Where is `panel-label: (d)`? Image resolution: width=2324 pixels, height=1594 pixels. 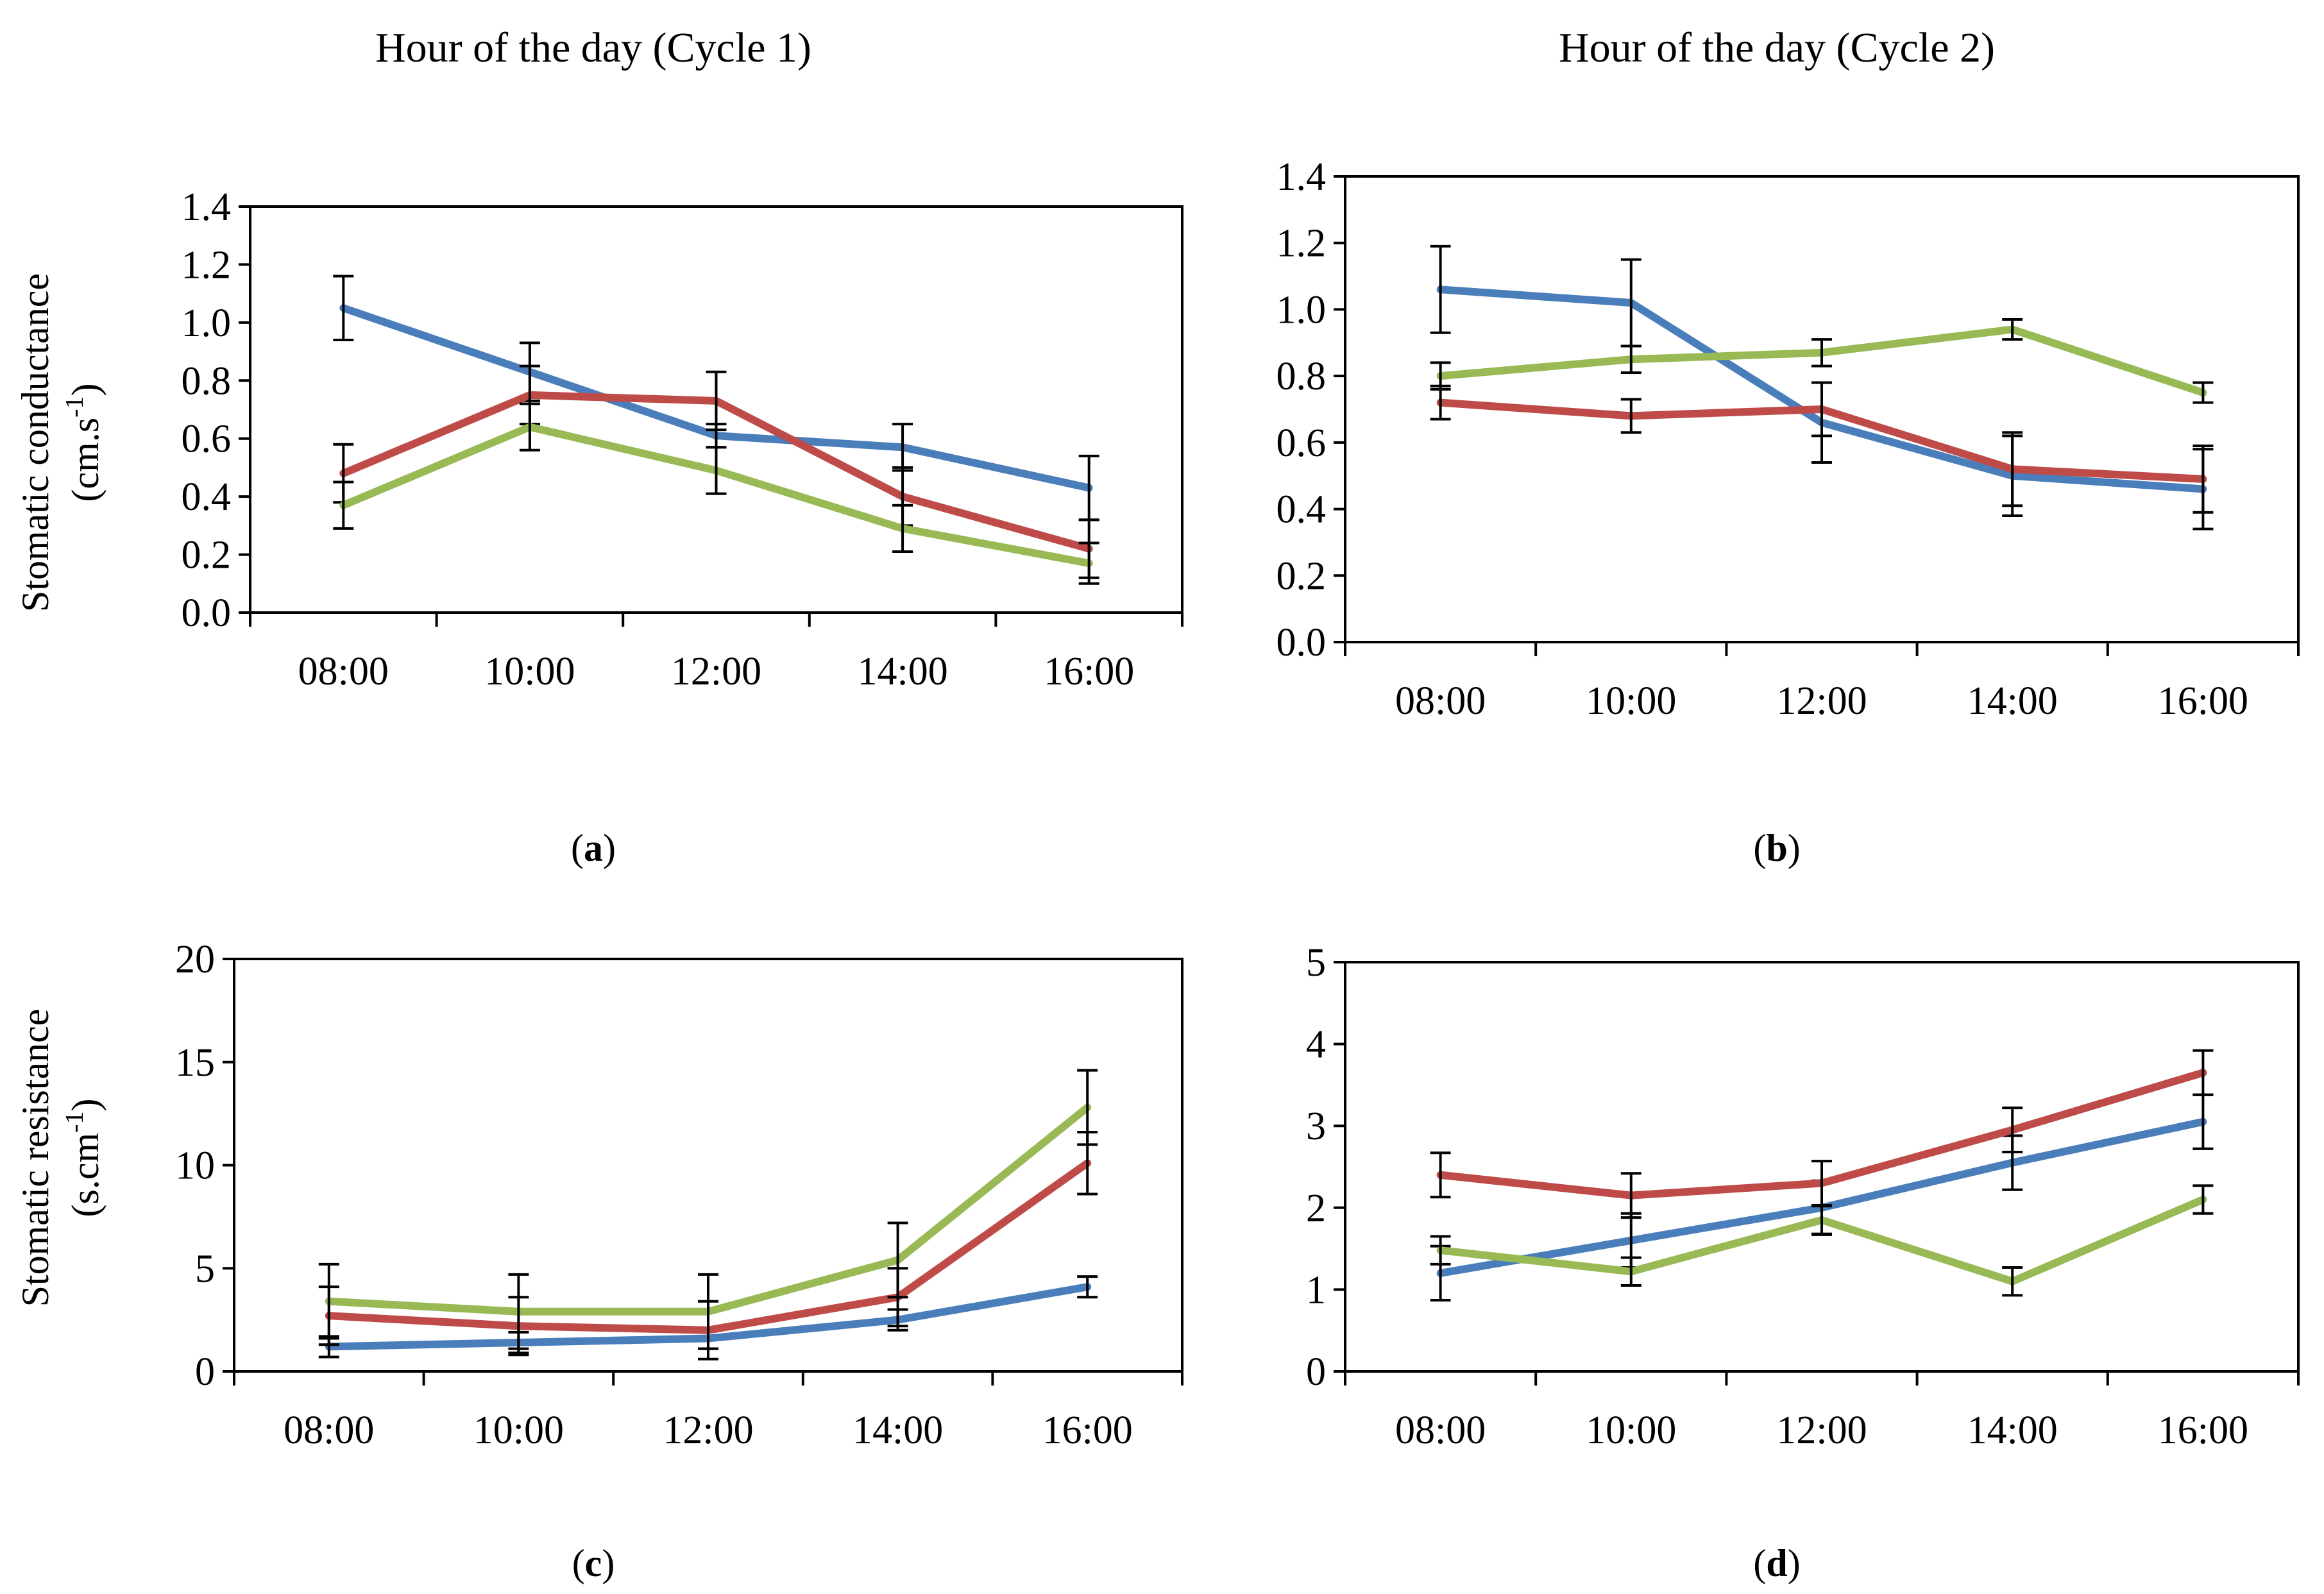 panel-label: (d) is located at coordinates (1776, 1563).